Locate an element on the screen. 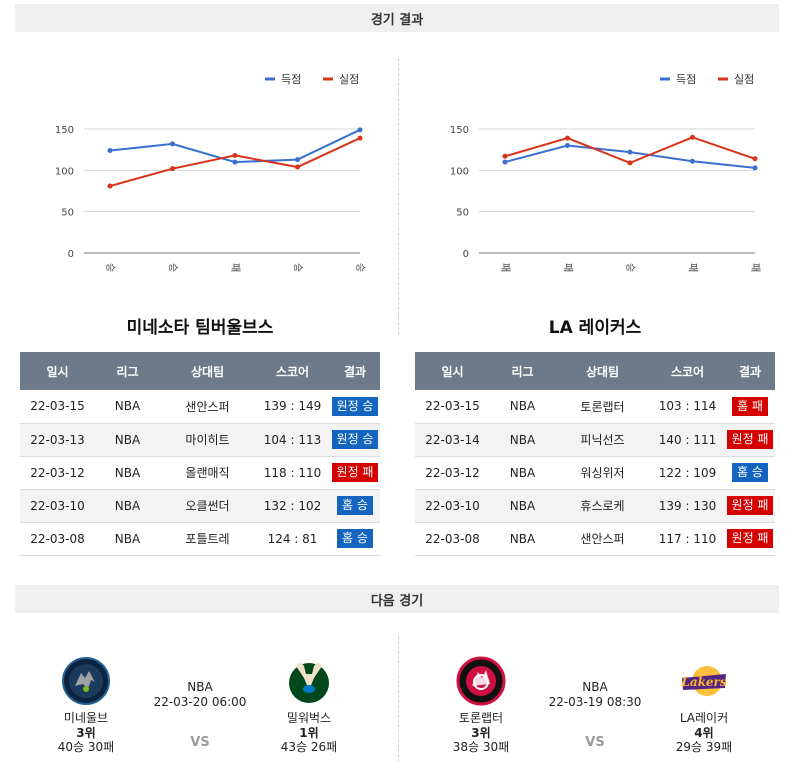  opponent-name: 워싱위저 is located at coordinates (602, 473).